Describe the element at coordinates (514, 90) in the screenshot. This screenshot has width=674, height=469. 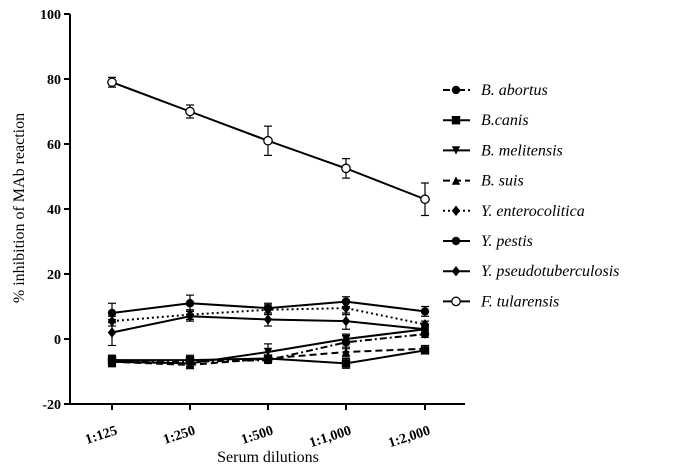
I see `legend-label: B. abortus` at that location.